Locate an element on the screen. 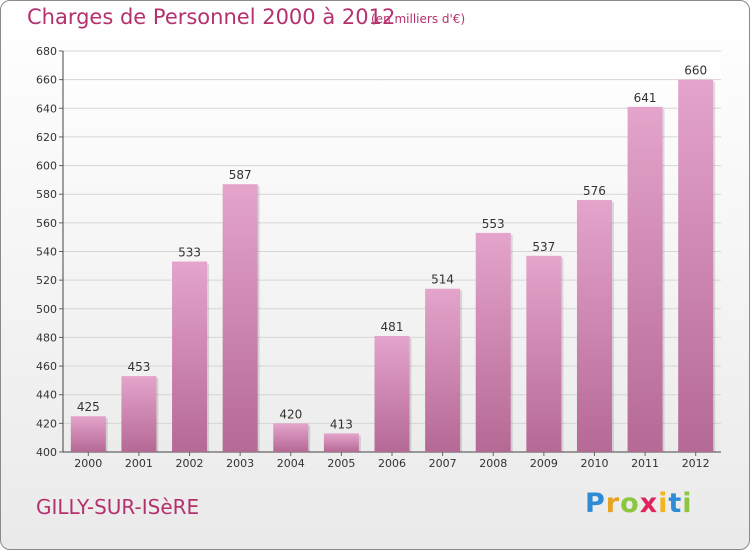 The width and height of the screenshot is (750, 550). y-tick-label: 580 is located at coordinates (46, 194).